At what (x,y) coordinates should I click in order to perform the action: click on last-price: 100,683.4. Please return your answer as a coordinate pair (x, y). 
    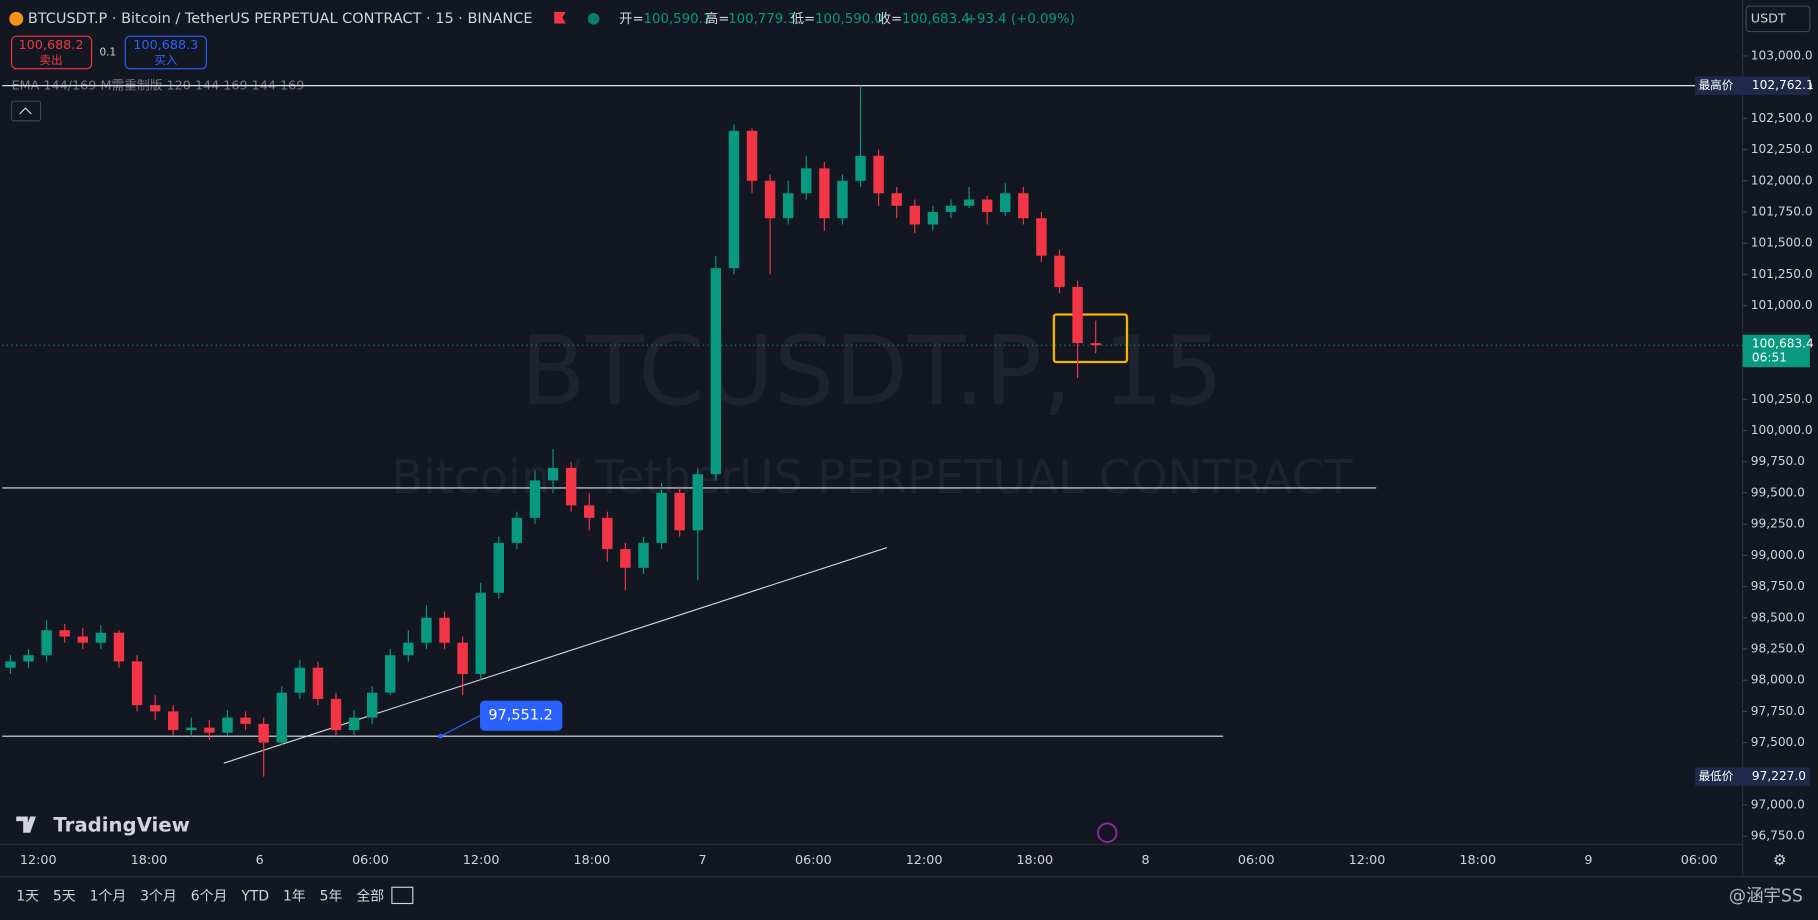
    Looking at the image, I should click on (1783, 343).